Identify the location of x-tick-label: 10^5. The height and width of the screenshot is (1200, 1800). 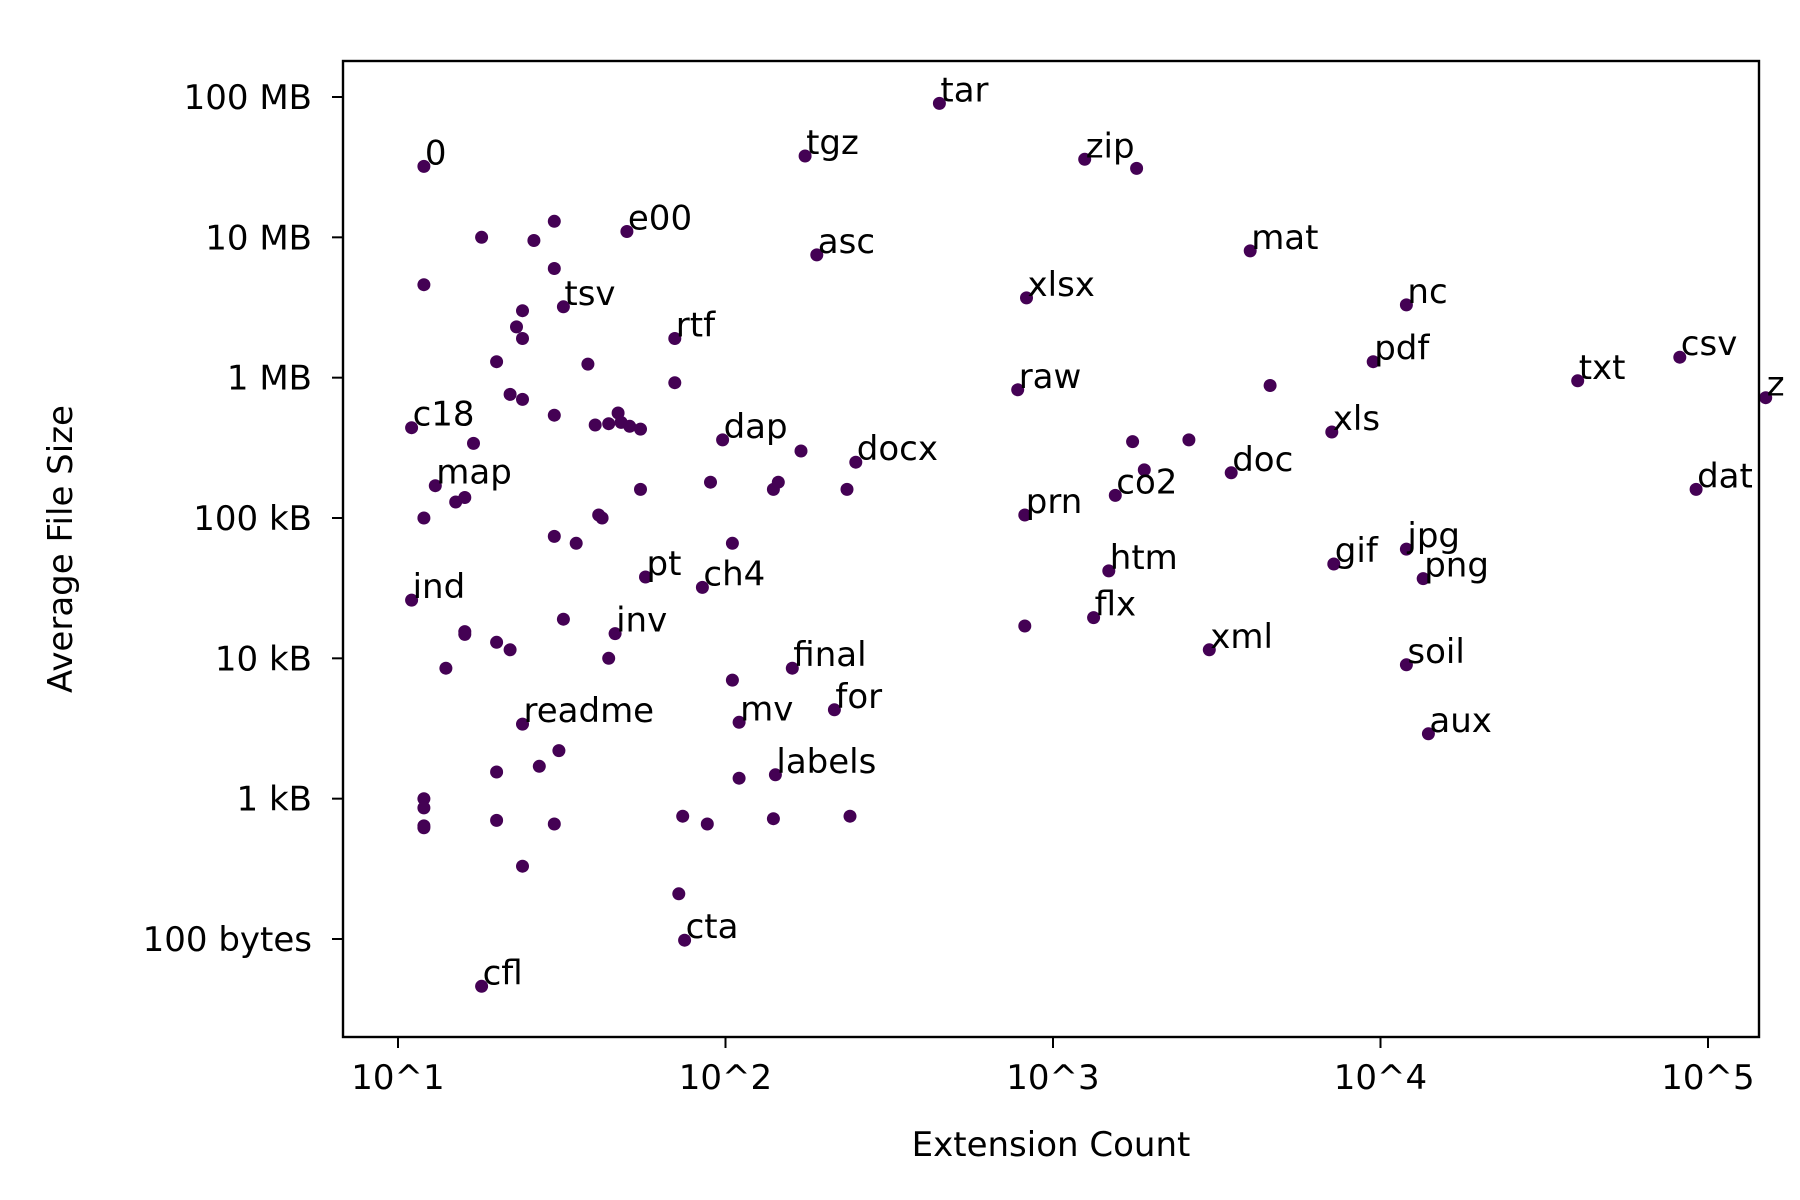
(1707, 1078).